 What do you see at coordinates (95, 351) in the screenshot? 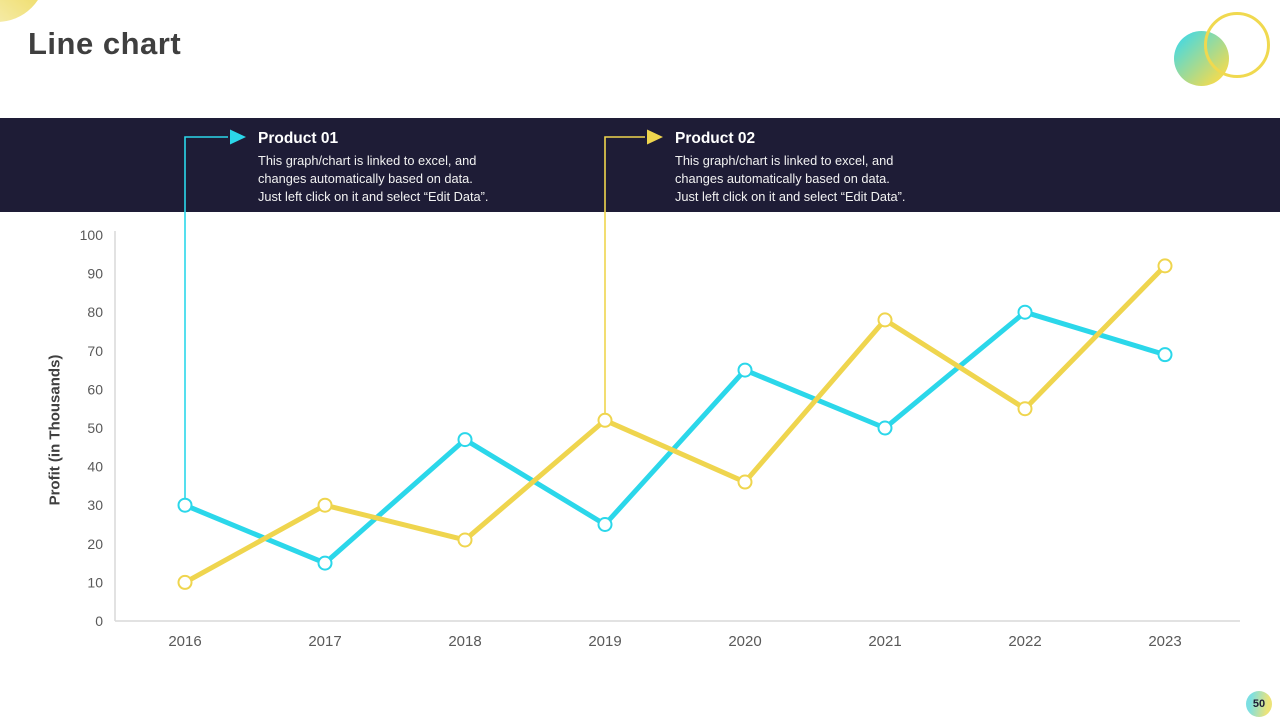
I see `y-tick-label: 70` at bounding box center [95, 351].